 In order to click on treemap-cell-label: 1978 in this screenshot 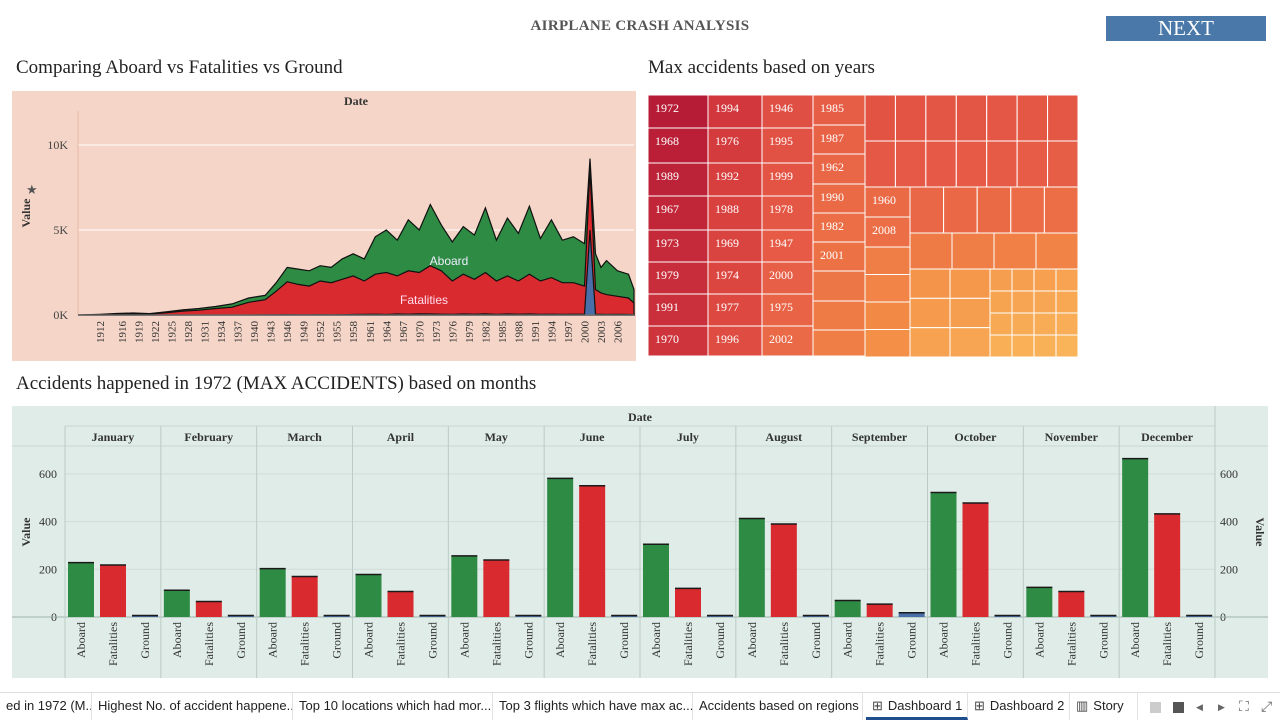, I will do `click(781, 209)`.